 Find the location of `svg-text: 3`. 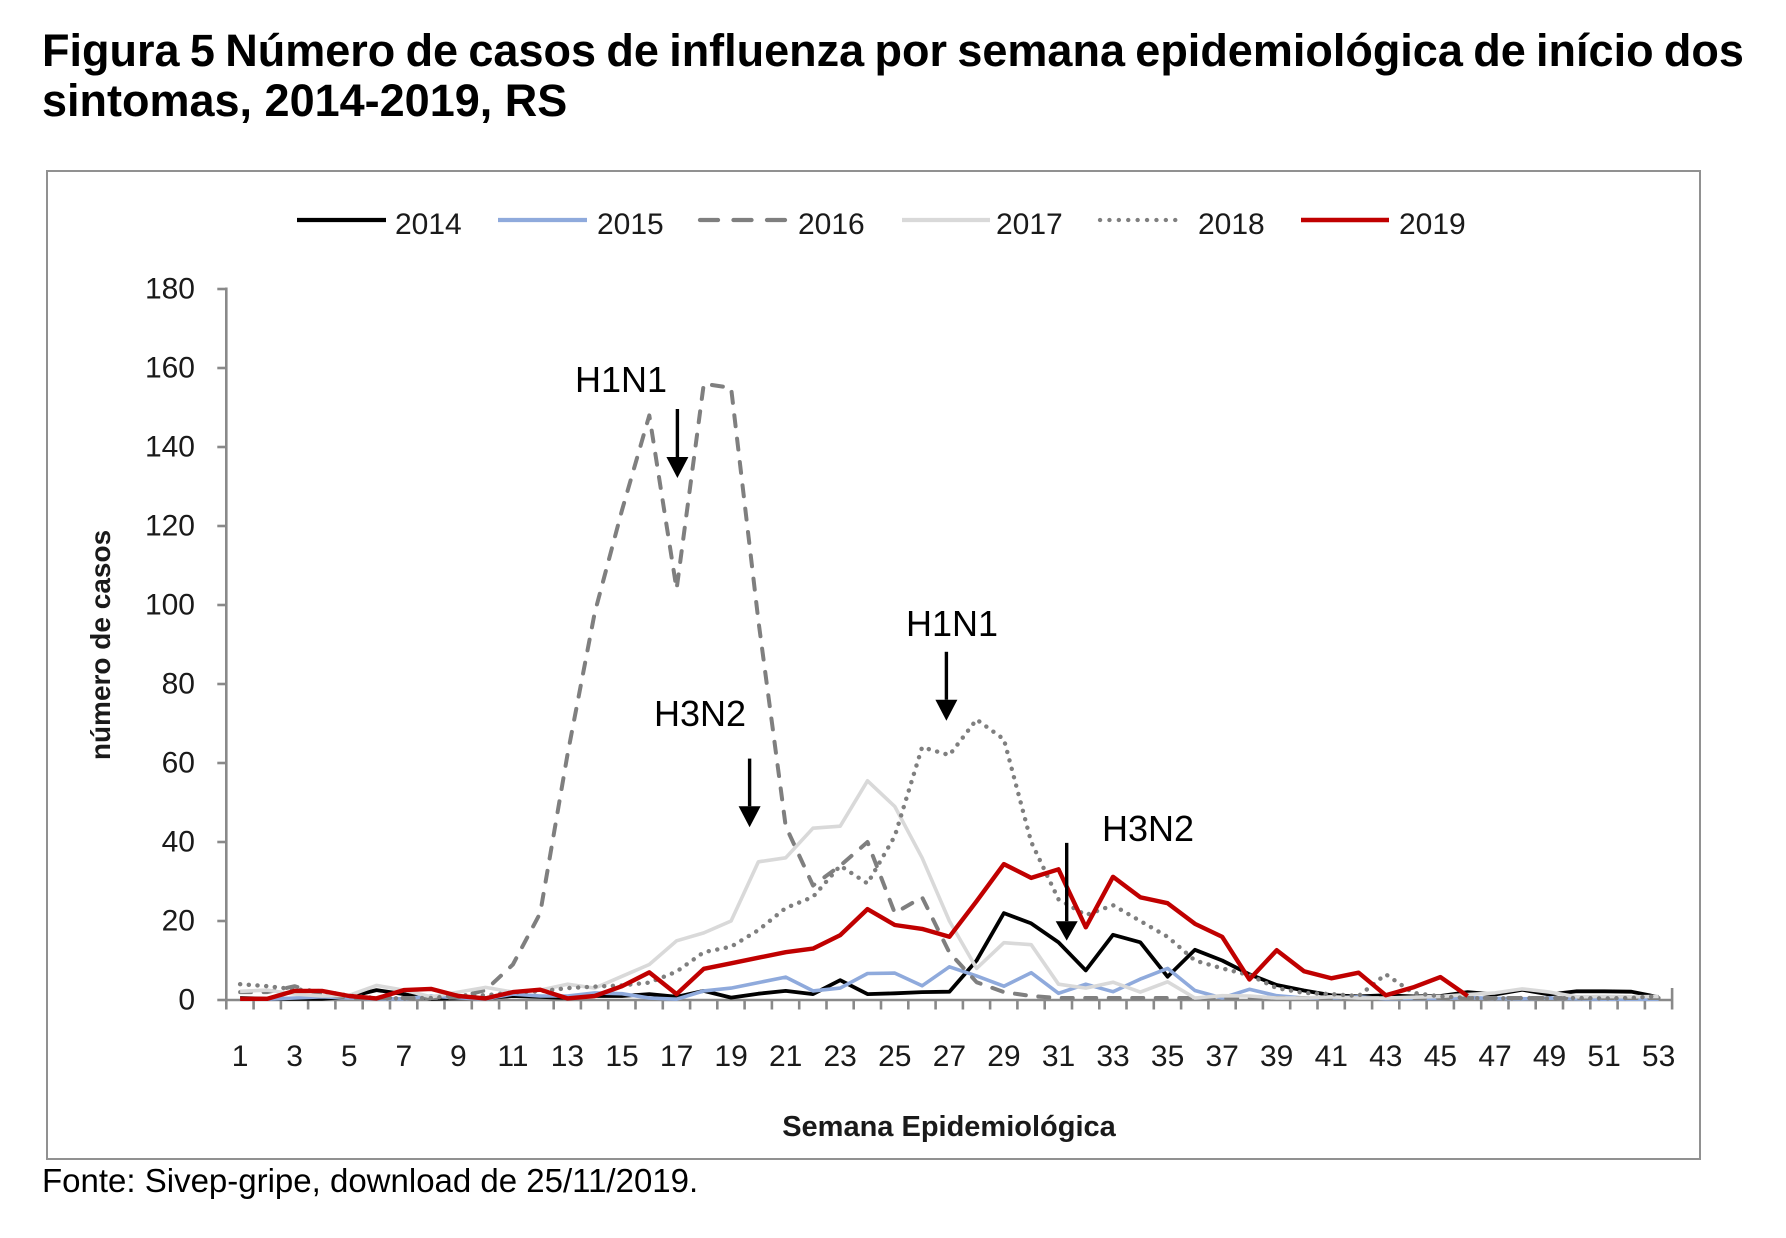

svg-text: 3 is located at coordinates (294, 1056).